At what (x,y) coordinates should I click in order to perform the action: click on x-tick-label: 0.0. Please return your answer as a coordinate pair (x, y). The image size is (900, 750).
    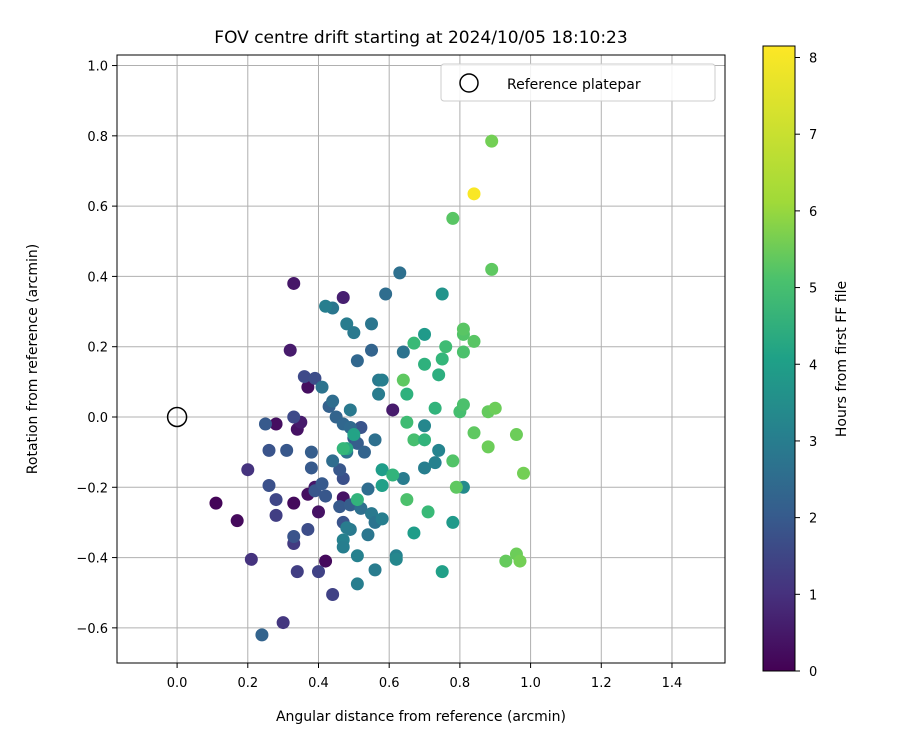
    Looking at the image, I should click on (177, 683).